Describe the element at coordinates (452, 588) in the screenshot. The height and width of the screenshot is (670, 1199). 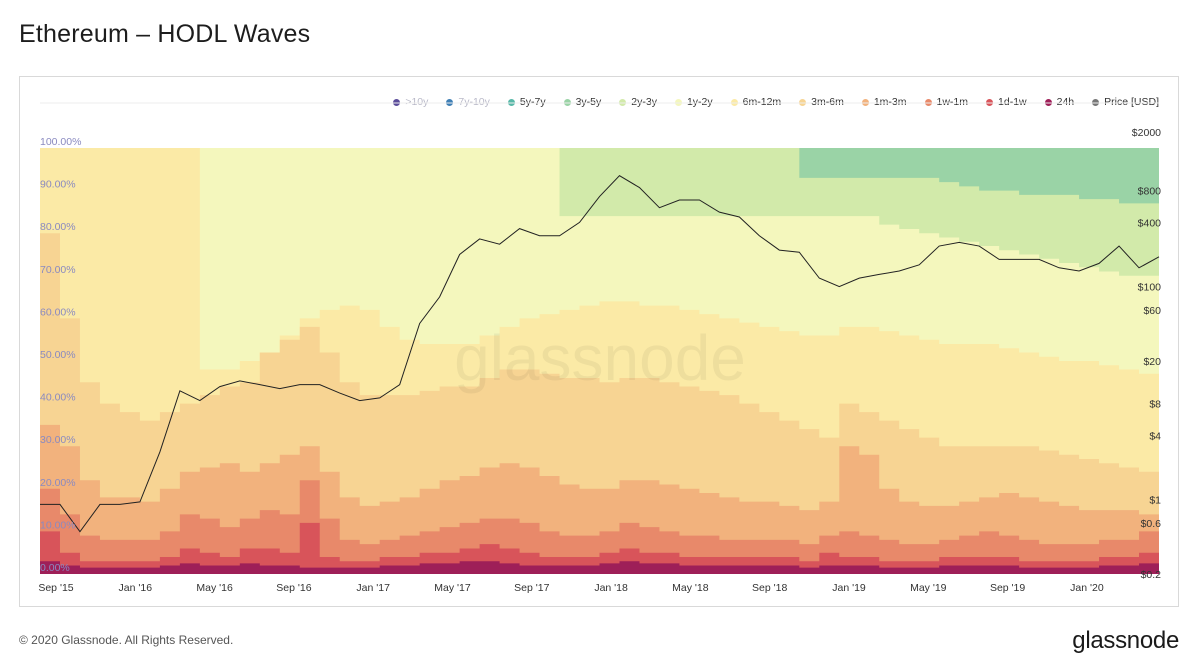
I see `x-tick-label: May '17` at that location.